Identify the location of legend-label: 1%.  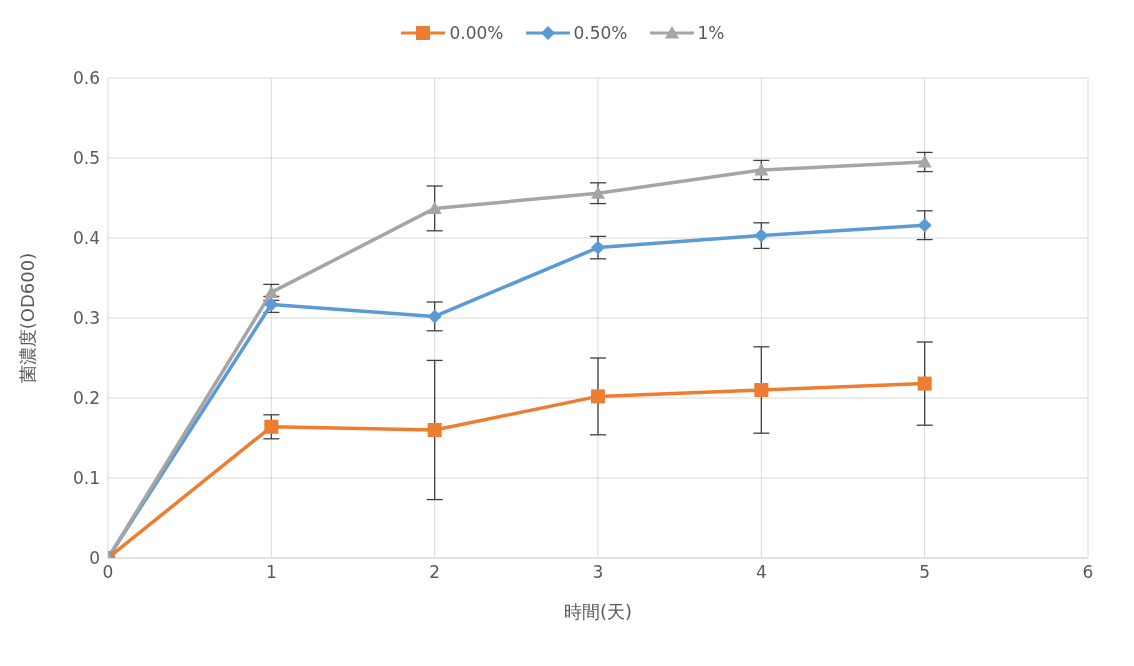
(710, 33).